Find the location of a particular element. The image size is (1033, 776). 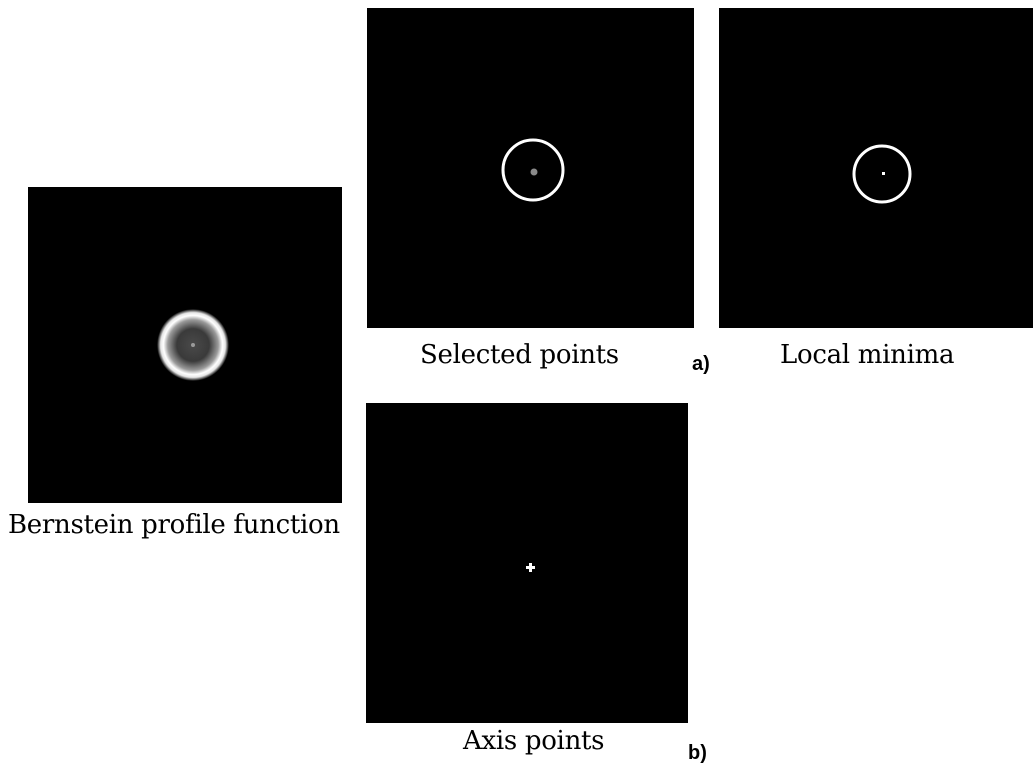

minima-center-dot is located at coordinates (883, 173).